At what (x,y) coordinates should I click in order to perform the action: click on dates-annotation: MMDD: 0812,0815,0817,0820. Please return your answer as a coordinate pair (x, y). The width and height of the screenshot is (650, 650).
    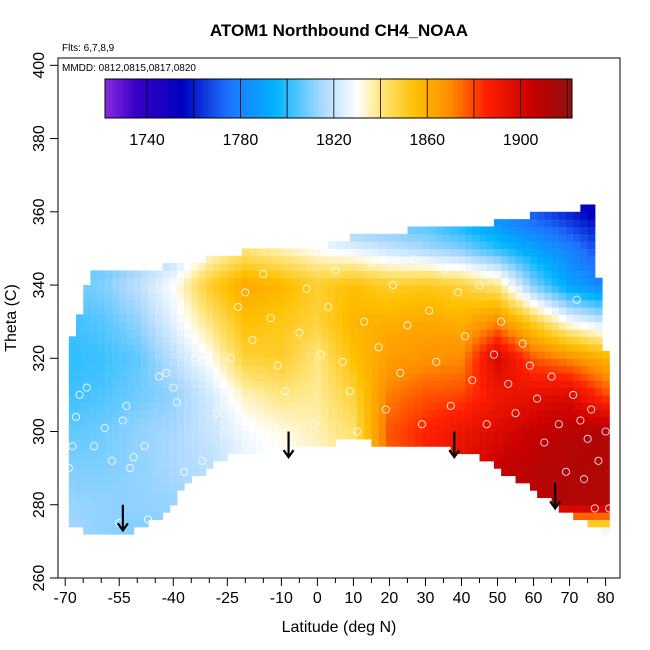
    Looking at the image, I should click on (129, 68).